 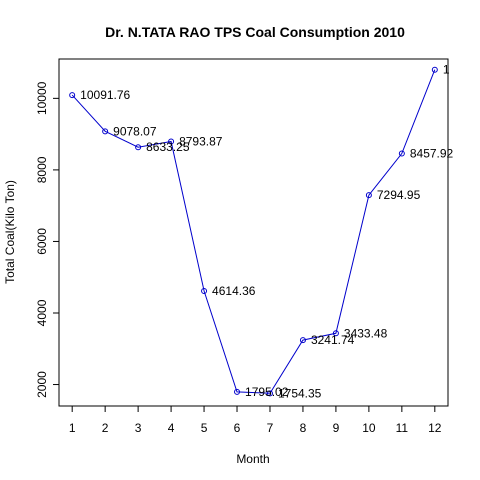 What do you see at coordinates (303, 428) in the screenshot?
I see `x-tick-label-8: 8` at bounding box center [303, 428].